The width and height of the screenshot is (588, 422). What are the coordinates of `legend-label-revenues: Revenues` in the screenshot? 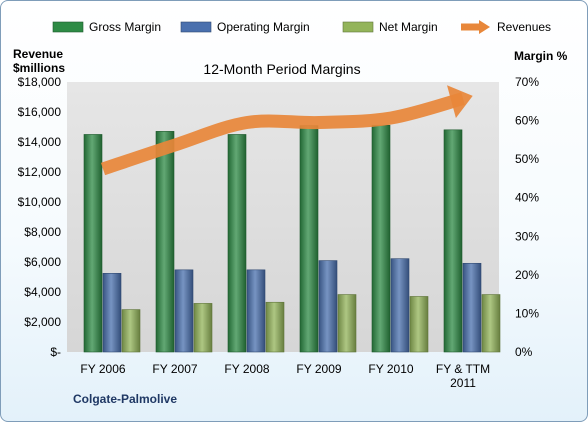 It's located at (524, 27).